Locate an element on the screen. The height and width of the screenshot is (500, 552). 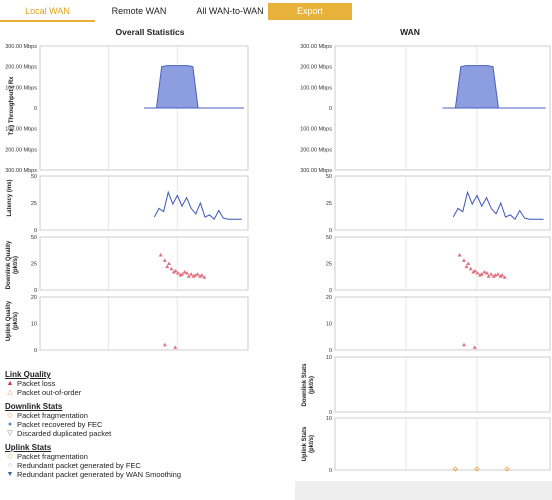
right-uplink-quality-frame is located at coordinates (442, 323).